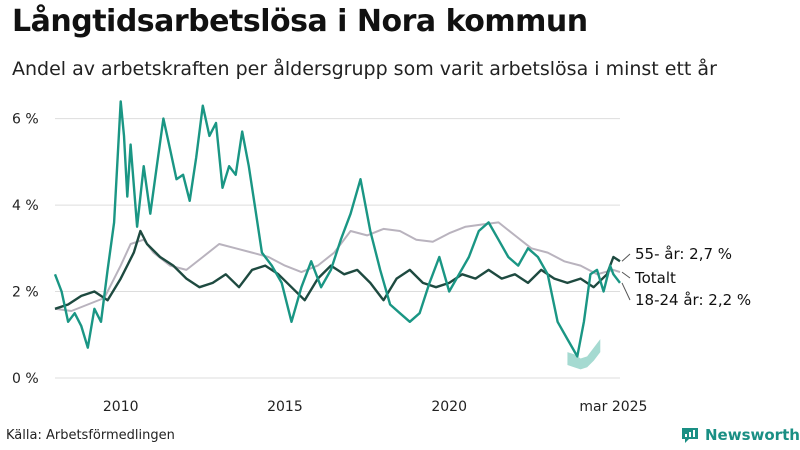  I want to click on leader-line-age_55_plus, so click(626, 257).